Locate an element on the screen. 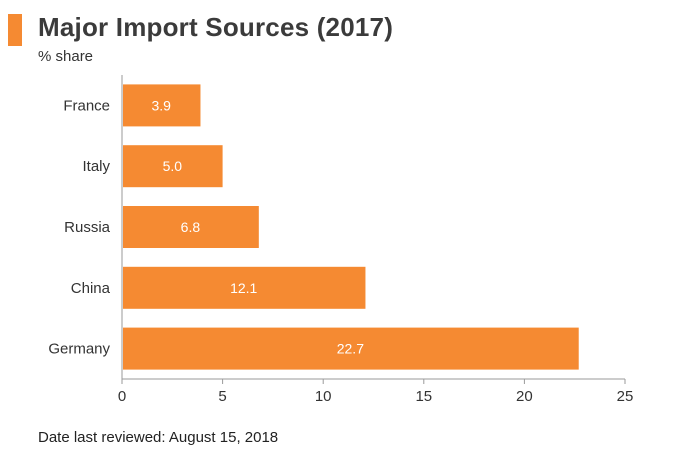 The height and width of the screenshot is (455, 699). title-accent-bar is located at coordinates (15, 30).